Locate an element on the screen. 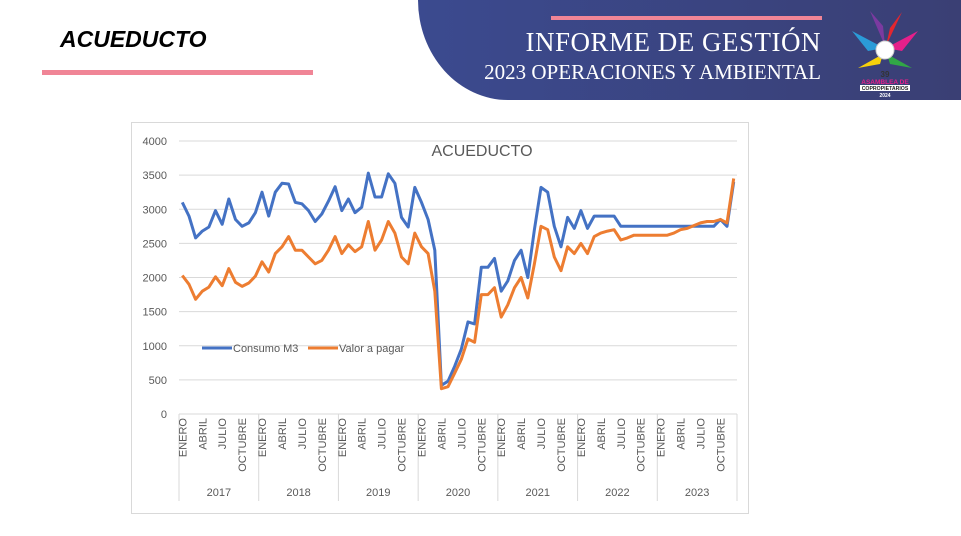 The width and height of the screenshot is (961, 536). section-title: ACUEDUCTO is located at coordinates (133, 39).